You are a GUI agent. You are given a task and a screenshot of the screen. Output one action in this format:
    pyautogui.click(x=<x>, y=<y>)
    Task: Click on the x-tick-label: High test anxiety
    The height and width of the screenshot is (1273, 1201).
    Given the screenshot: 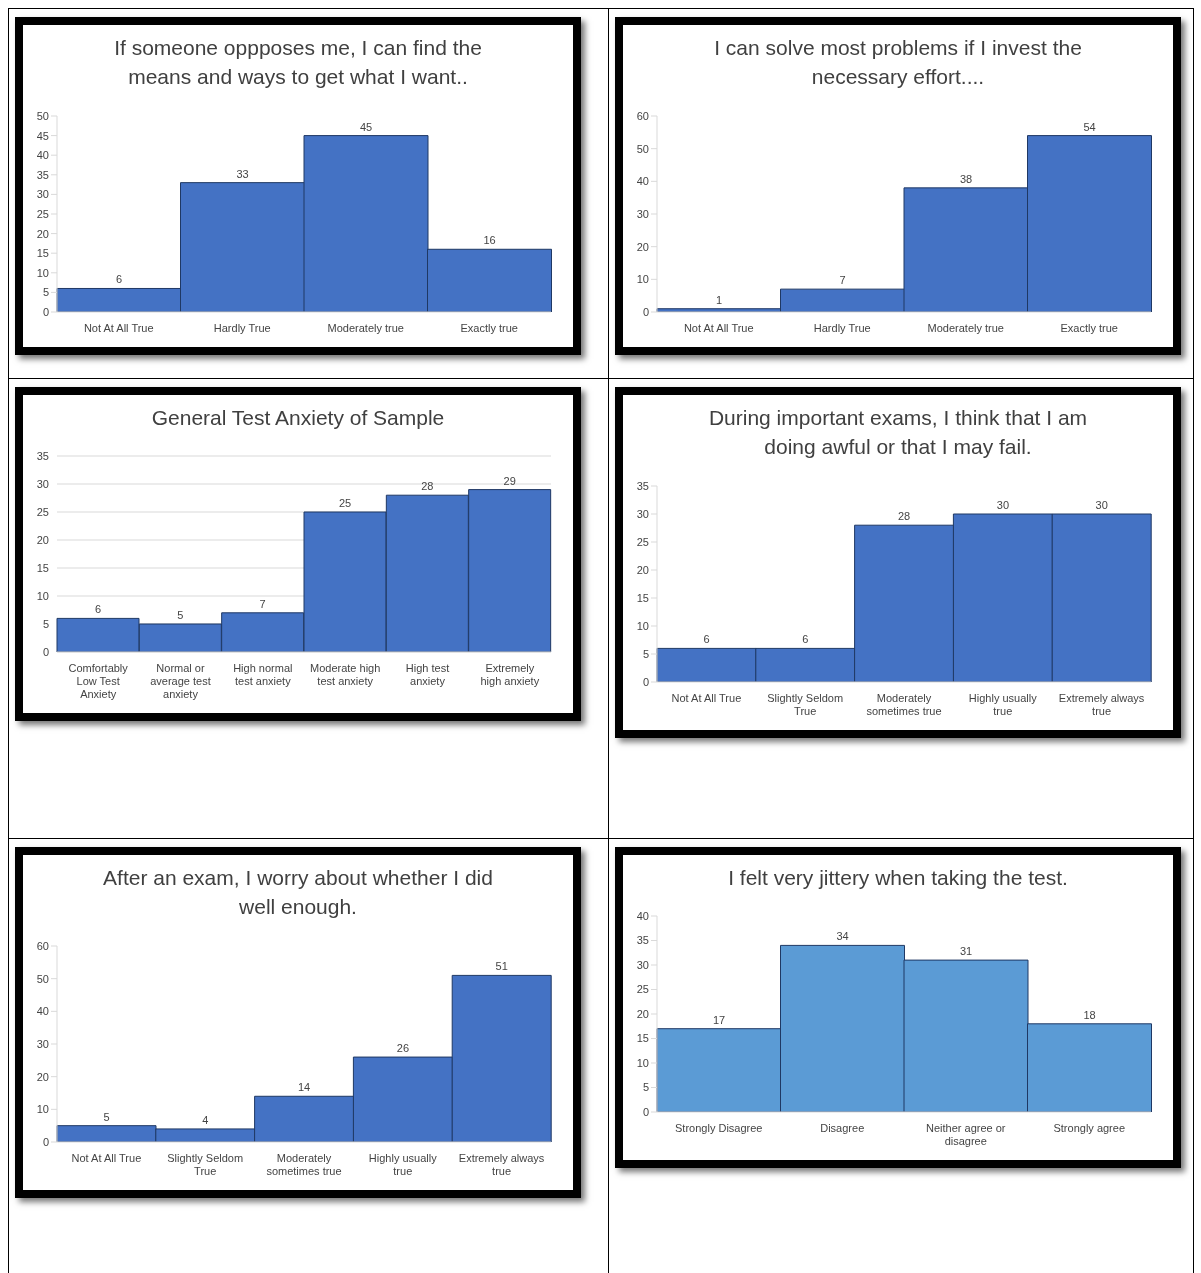 What is the action you would take?
    pyautogui.click(x=427, y=675)
    